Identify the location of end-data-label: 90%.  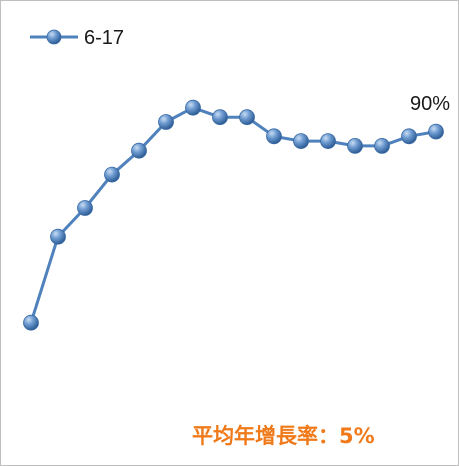
(430, 104).